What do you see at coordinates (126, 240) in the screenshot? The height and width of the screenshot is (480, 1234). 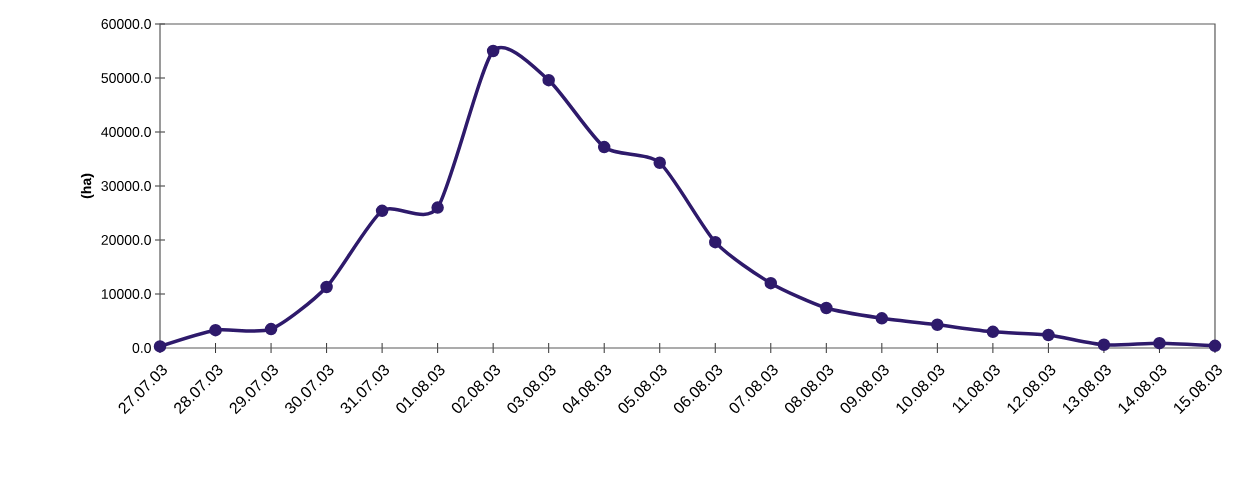 I see `y-tick-label: 20000.0` at bounding box center [126, 240].